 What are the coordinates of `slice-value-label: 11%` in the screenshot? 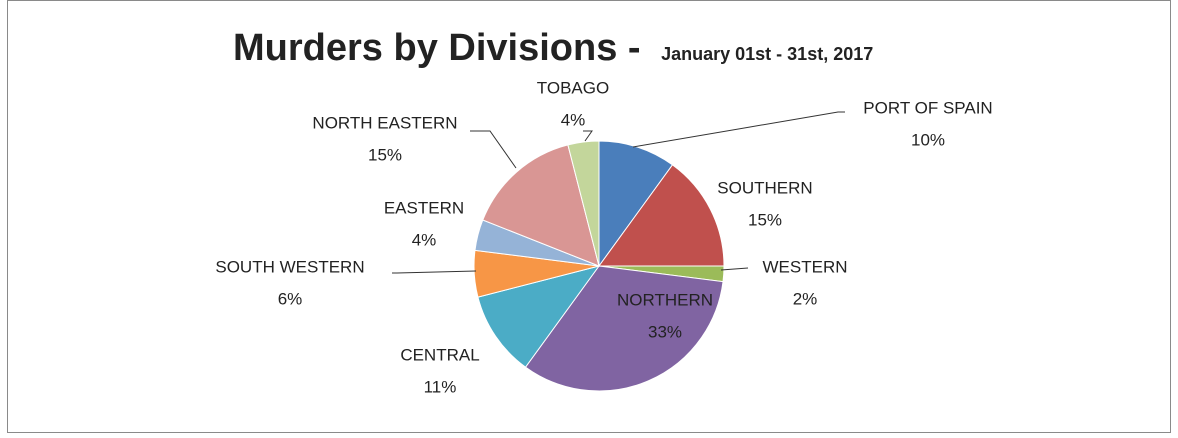 It's located at (440, 386).